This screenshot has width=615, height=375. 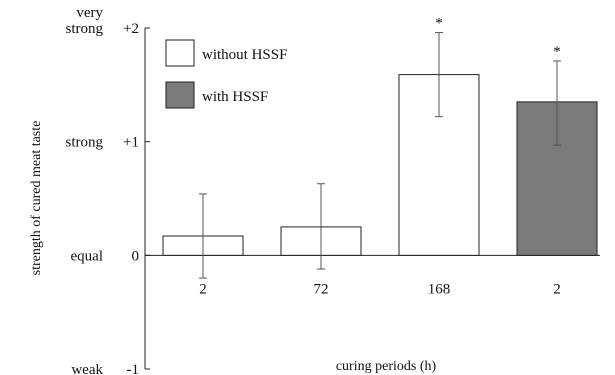 I want to click on legend-label: with HSSF, so click(x=235, y=97).